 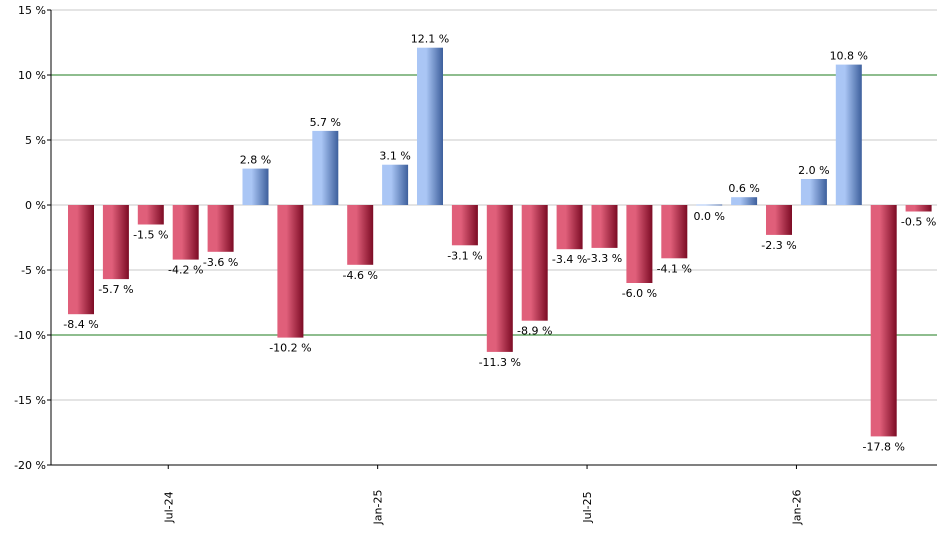 What do you see at coordinates (35, 205) in the screenshot?
I see `y-tick-label: 0 %` at bounding box center [35, 205].